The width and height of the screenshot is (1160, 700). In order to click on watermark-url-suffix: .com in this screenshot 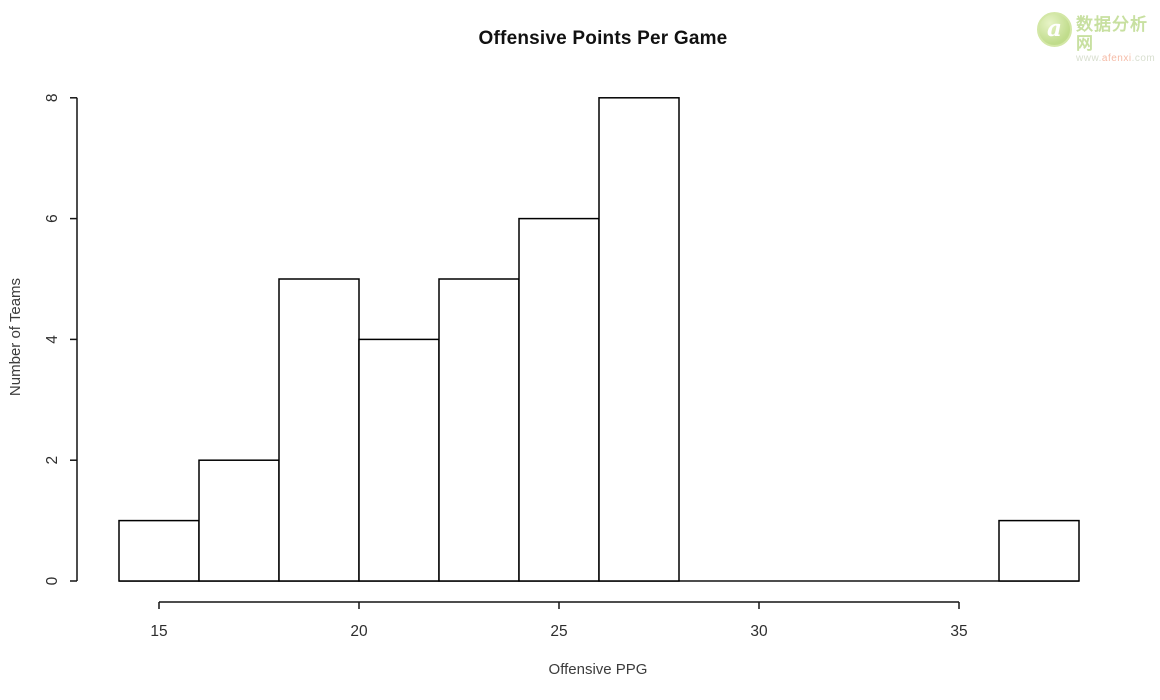, I will do `click(1143, 58)`.